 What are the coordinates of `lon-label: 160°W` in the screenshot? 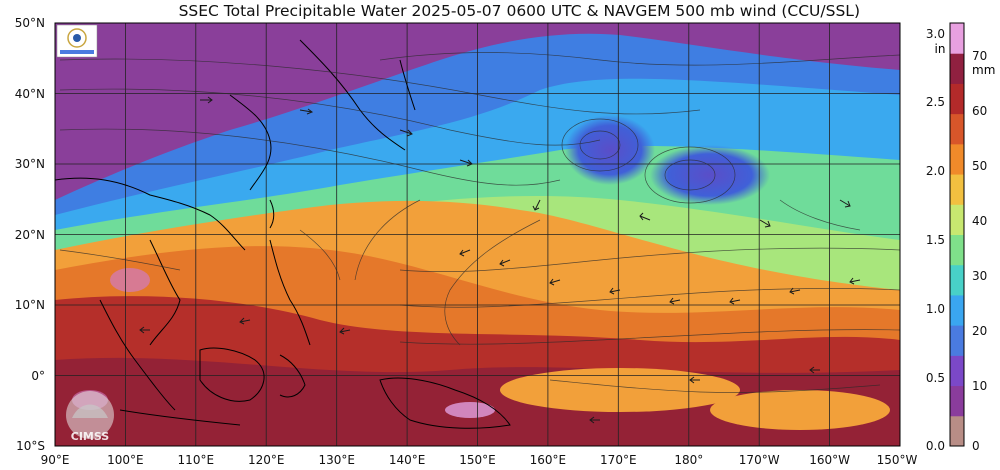 It's located at (829, 460).